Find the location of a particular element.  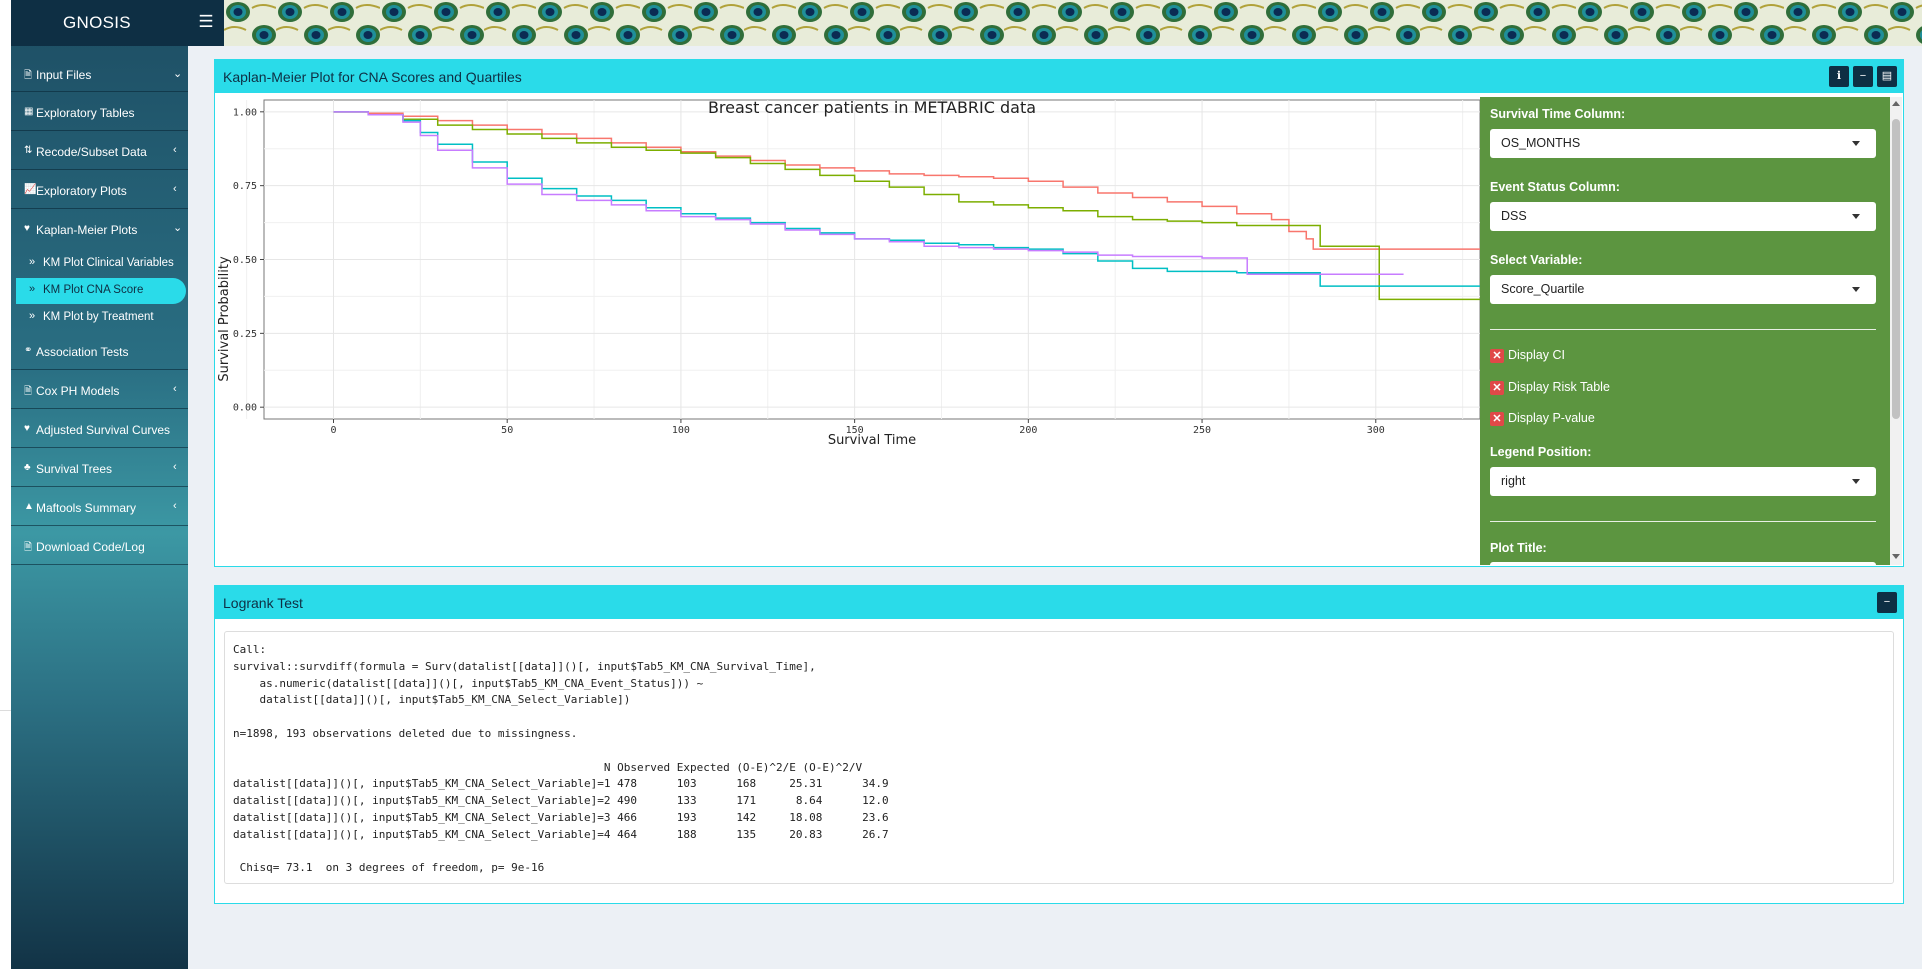

table-icon: ▦ is located at coordinates (29, 111).